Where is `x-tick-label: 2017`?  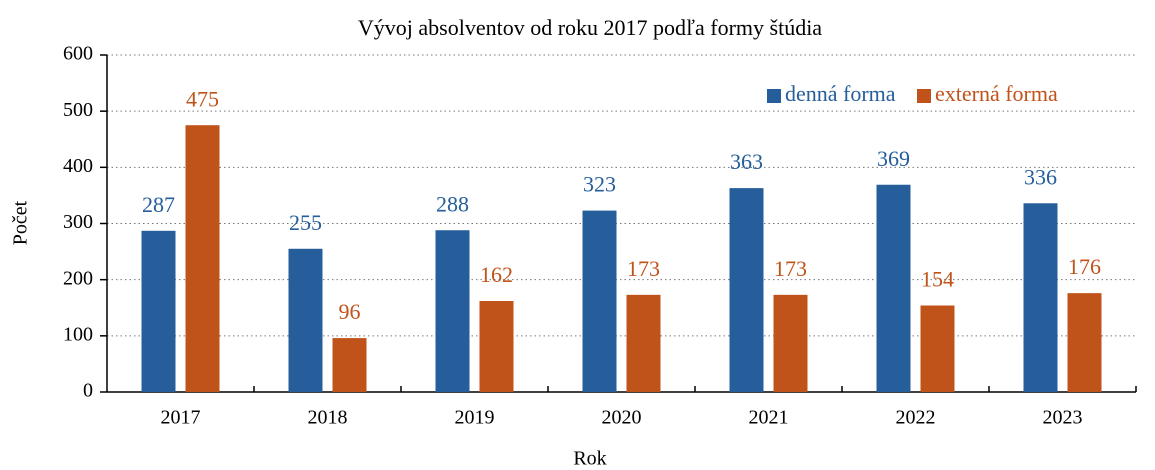
x-tick-label: 2017 is located at coordinates (181, 418).